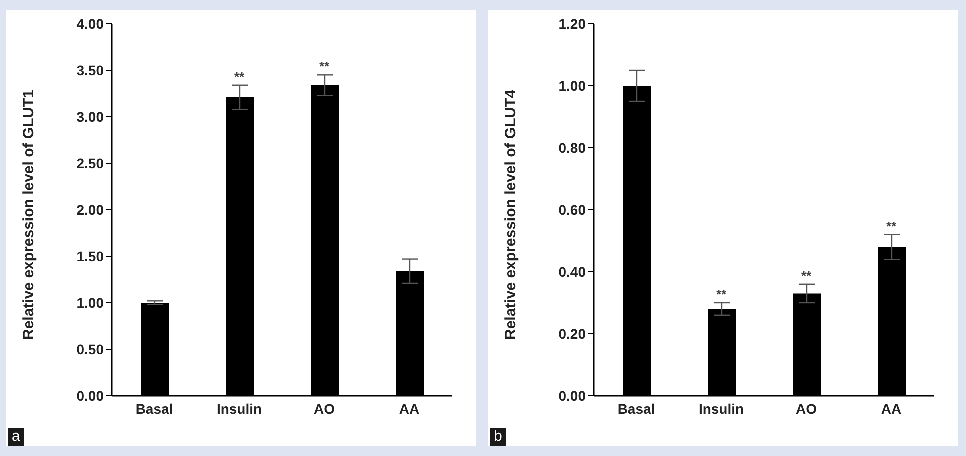 The height and width of the screenshot is (456, 966). I want to click on y-tick-label: 0.80, so click(572, 148).